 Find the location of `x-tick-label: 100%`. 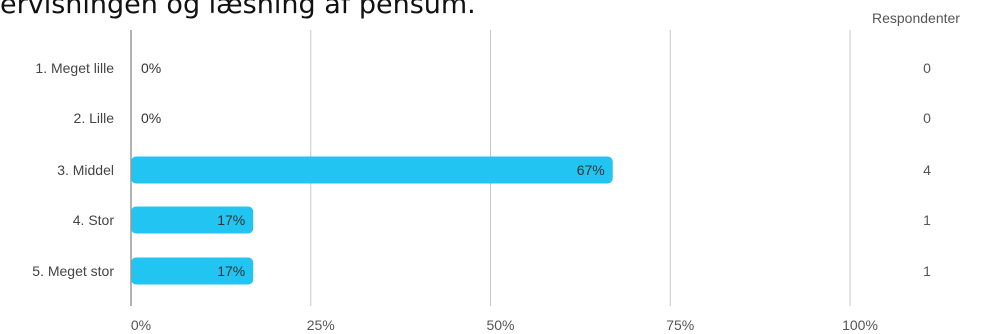

x-tick-label: 100% is located at coordinates (860, 325).